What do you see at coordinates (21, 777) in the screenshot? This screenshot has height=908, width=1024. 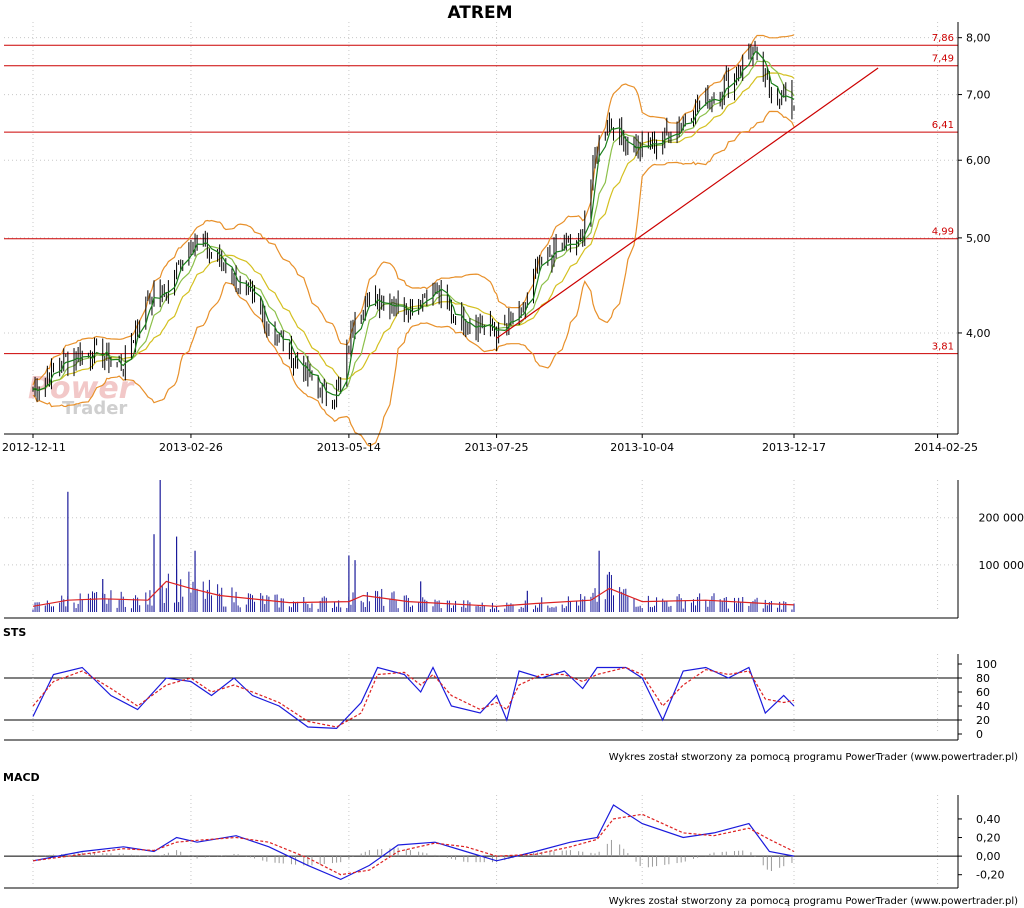 I see `macd-panel-title: MACD` at bounding box center [21, 777].